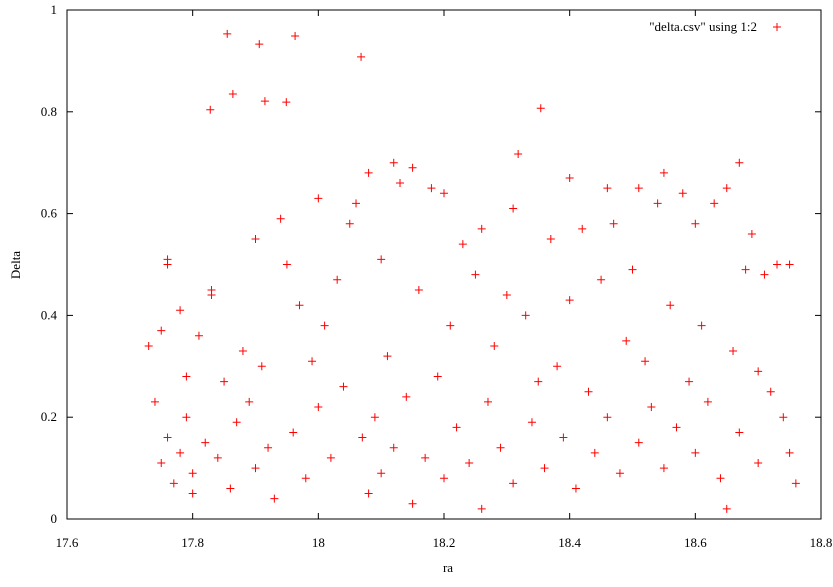 The image size is (833, 587). What do you see at coordinates (444, 542) in the screenshot?
I see `x-tick-label: 18.2` at bounding box center [444, 542].